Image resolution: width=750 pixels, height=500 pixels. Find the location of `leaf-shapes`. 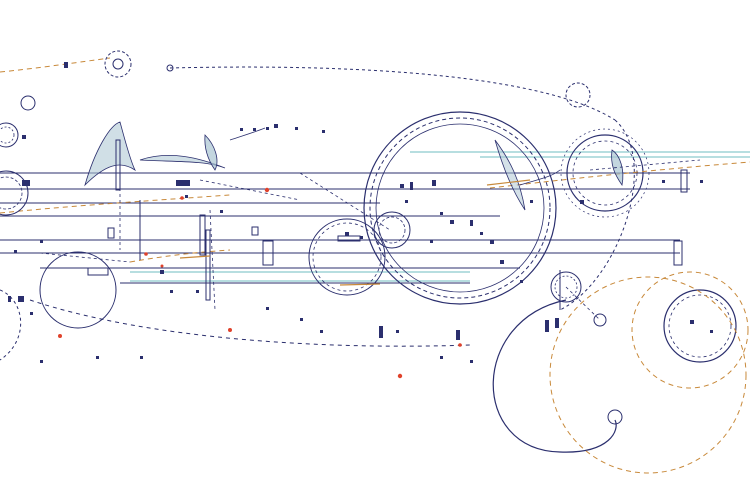

leaf-shapes is located at coordinates (354, 166).